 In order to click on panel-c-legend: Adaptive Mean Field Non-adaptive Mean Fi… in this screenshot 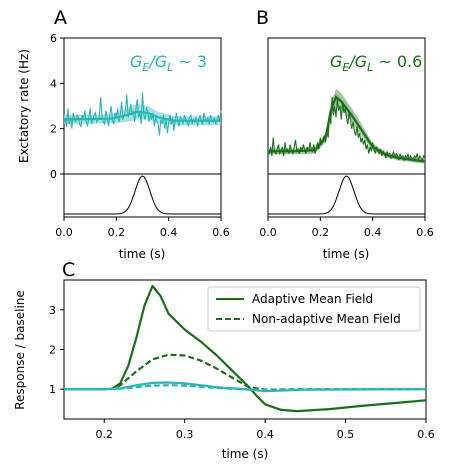, I will do `click(314, 309)`.